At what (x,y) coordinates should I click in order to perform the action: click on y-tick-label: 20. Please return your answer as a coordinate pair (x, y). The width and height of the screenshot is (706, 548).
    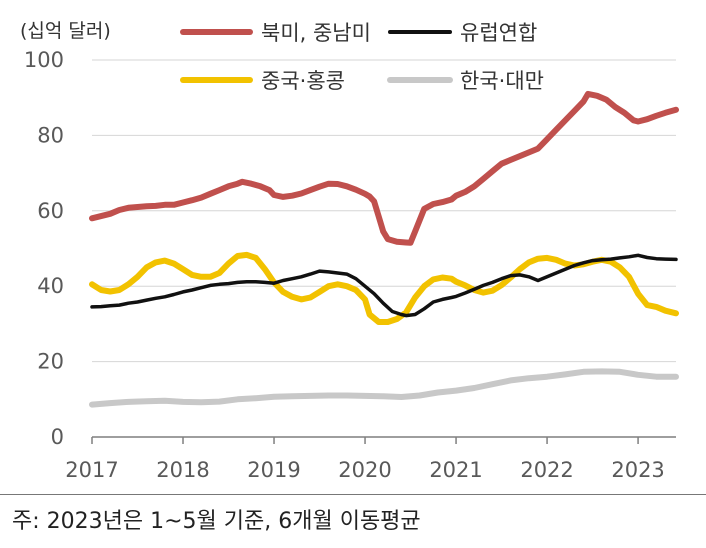
    Looking at the image, I should click on (50, 362).